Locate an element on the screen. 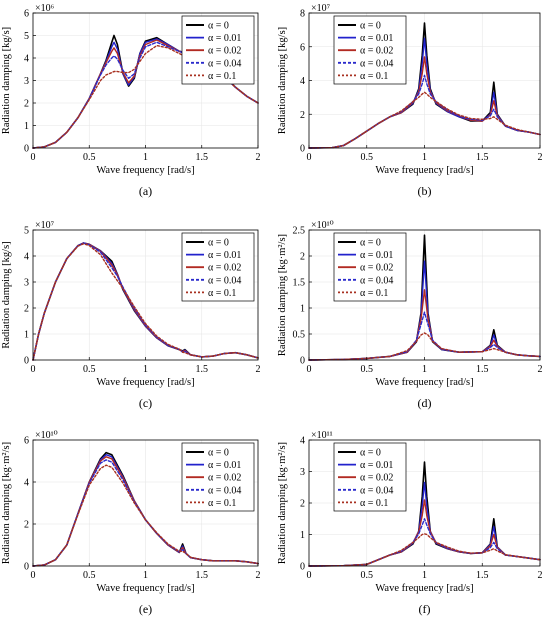 This screenshot has width=550, height=626. y-tick-label: 8 is located at coordinates (302, 14).